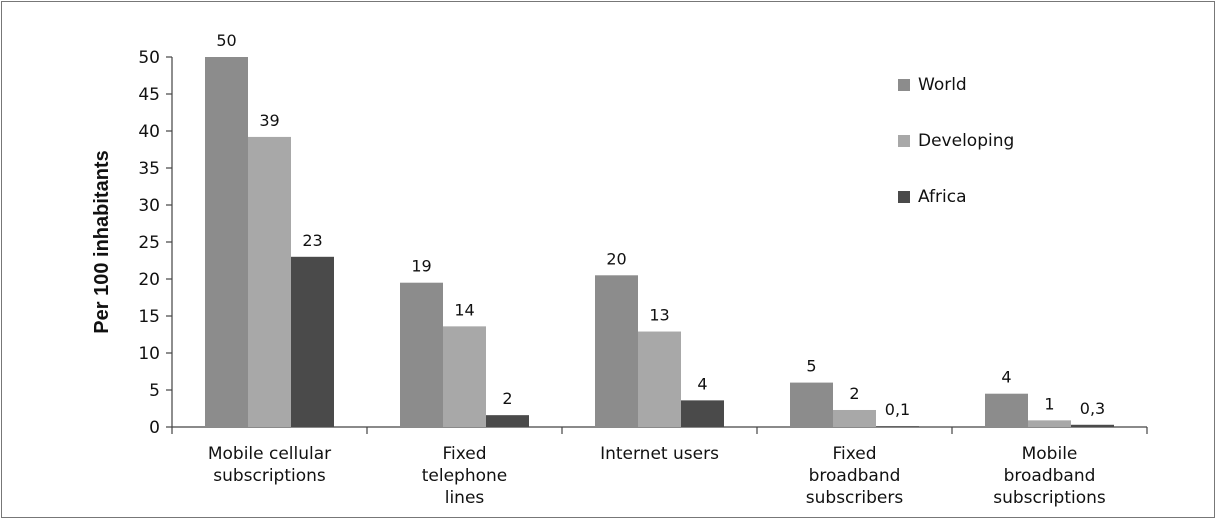  What do you see at coordinates (102, 241) in the screenshot?
I see `y-axis-title: Per 100 inhabitants` at bounding box center [102, 241].